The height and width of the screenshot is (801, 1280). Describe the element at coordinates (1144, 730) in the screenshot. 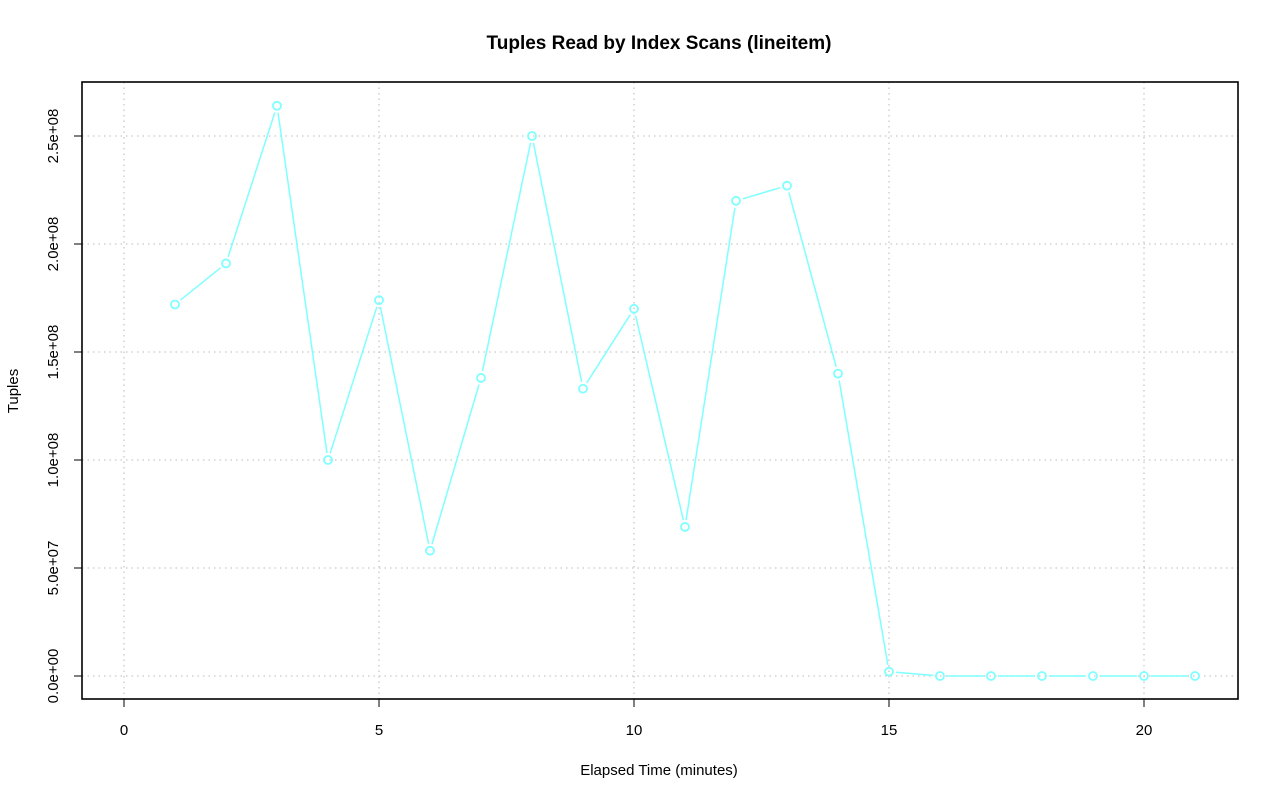

I see `x-tick-label: 20` at that location.